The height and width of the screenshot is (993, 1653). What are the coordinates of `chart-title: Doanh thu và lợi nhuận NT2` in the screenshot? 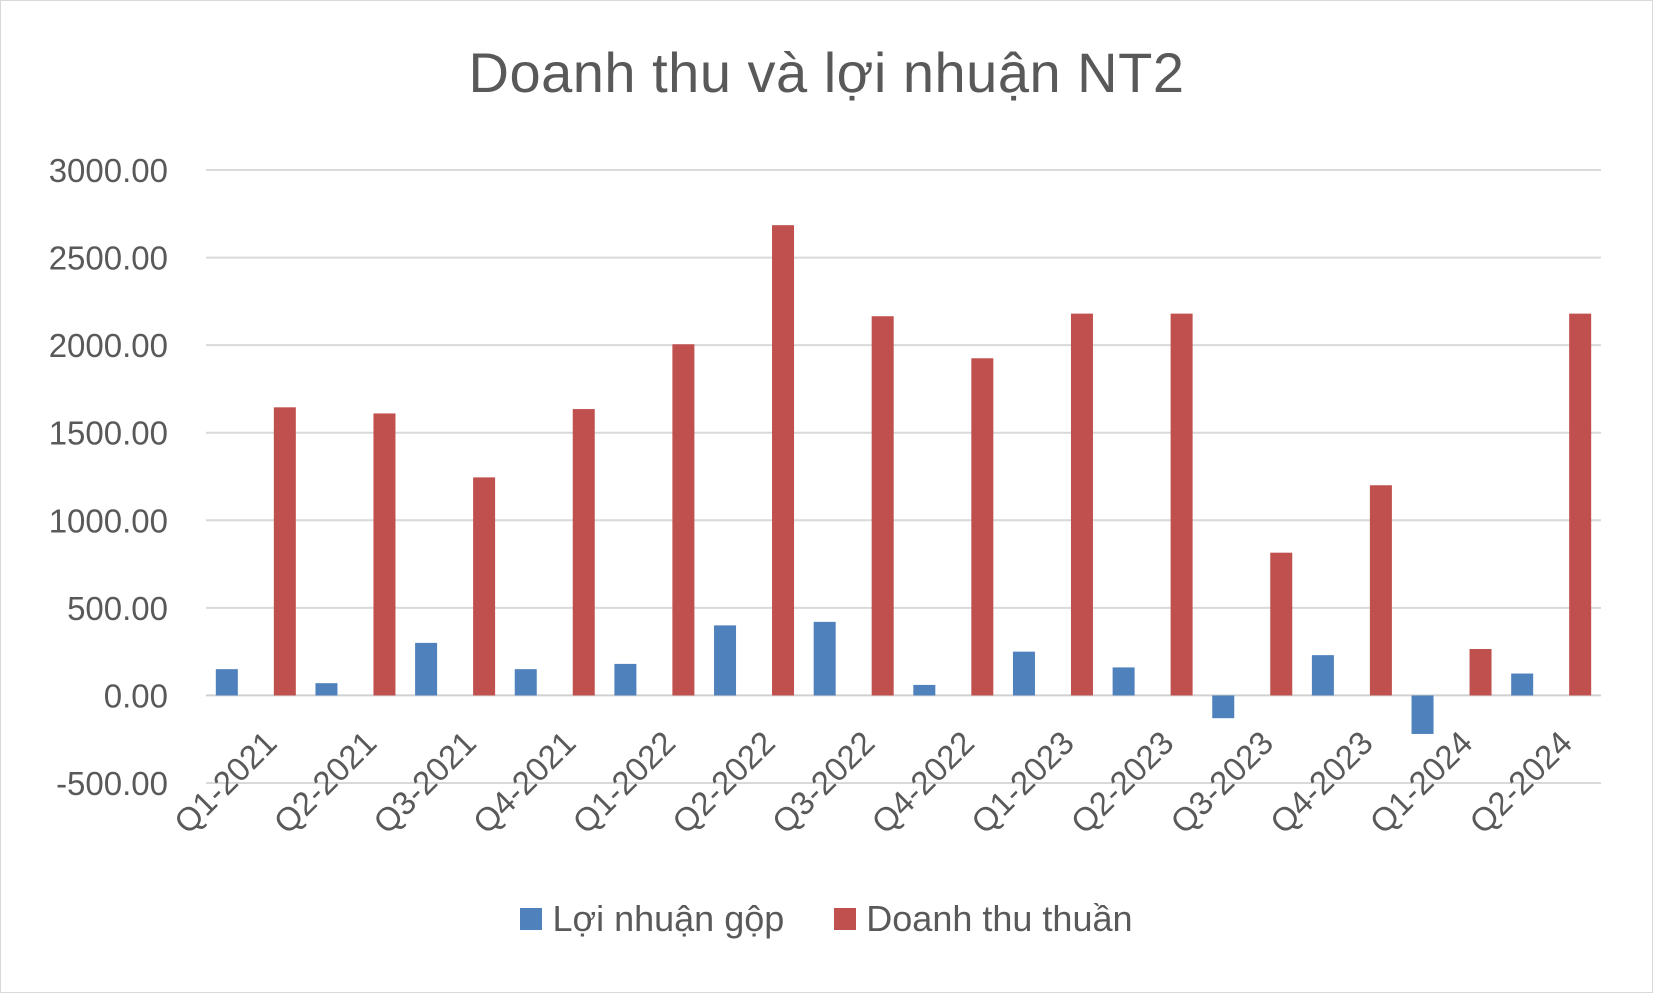 It's located at (826, 72).